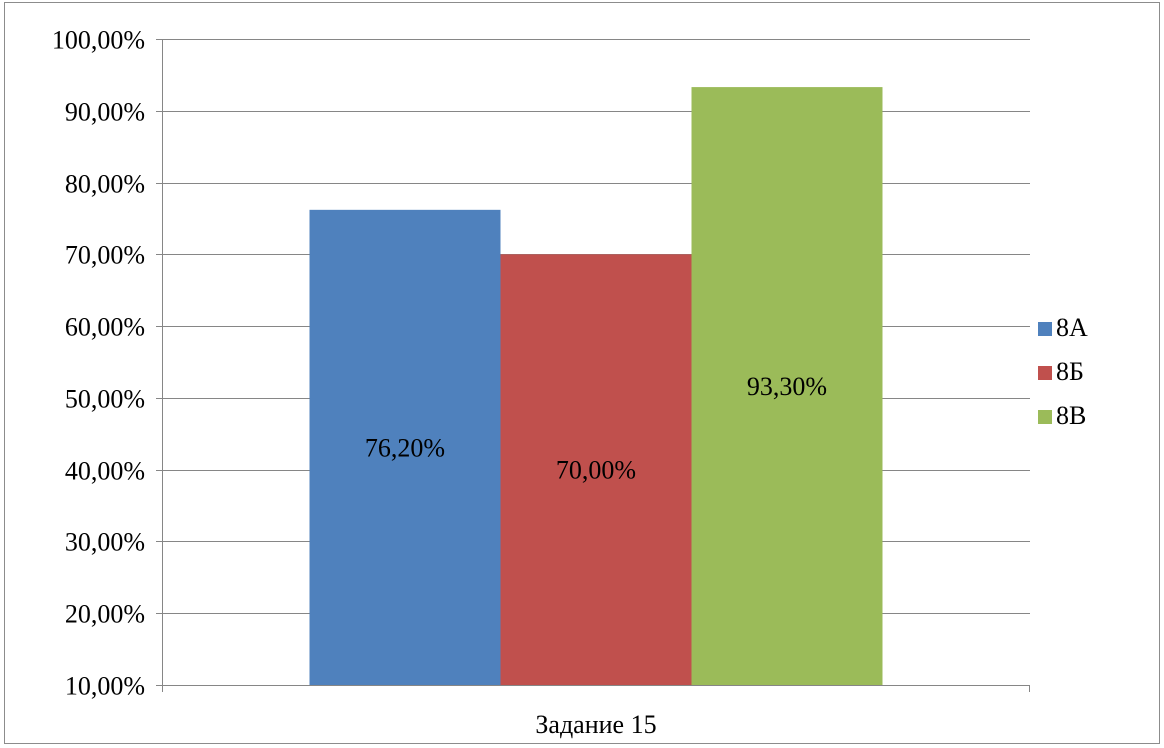 Image resolution: width=1164 pixels, height=748 pixels. Describe the element at coordinates (595, 724) in the screenshot. I see `x-category-label: Задание 15` at that location.